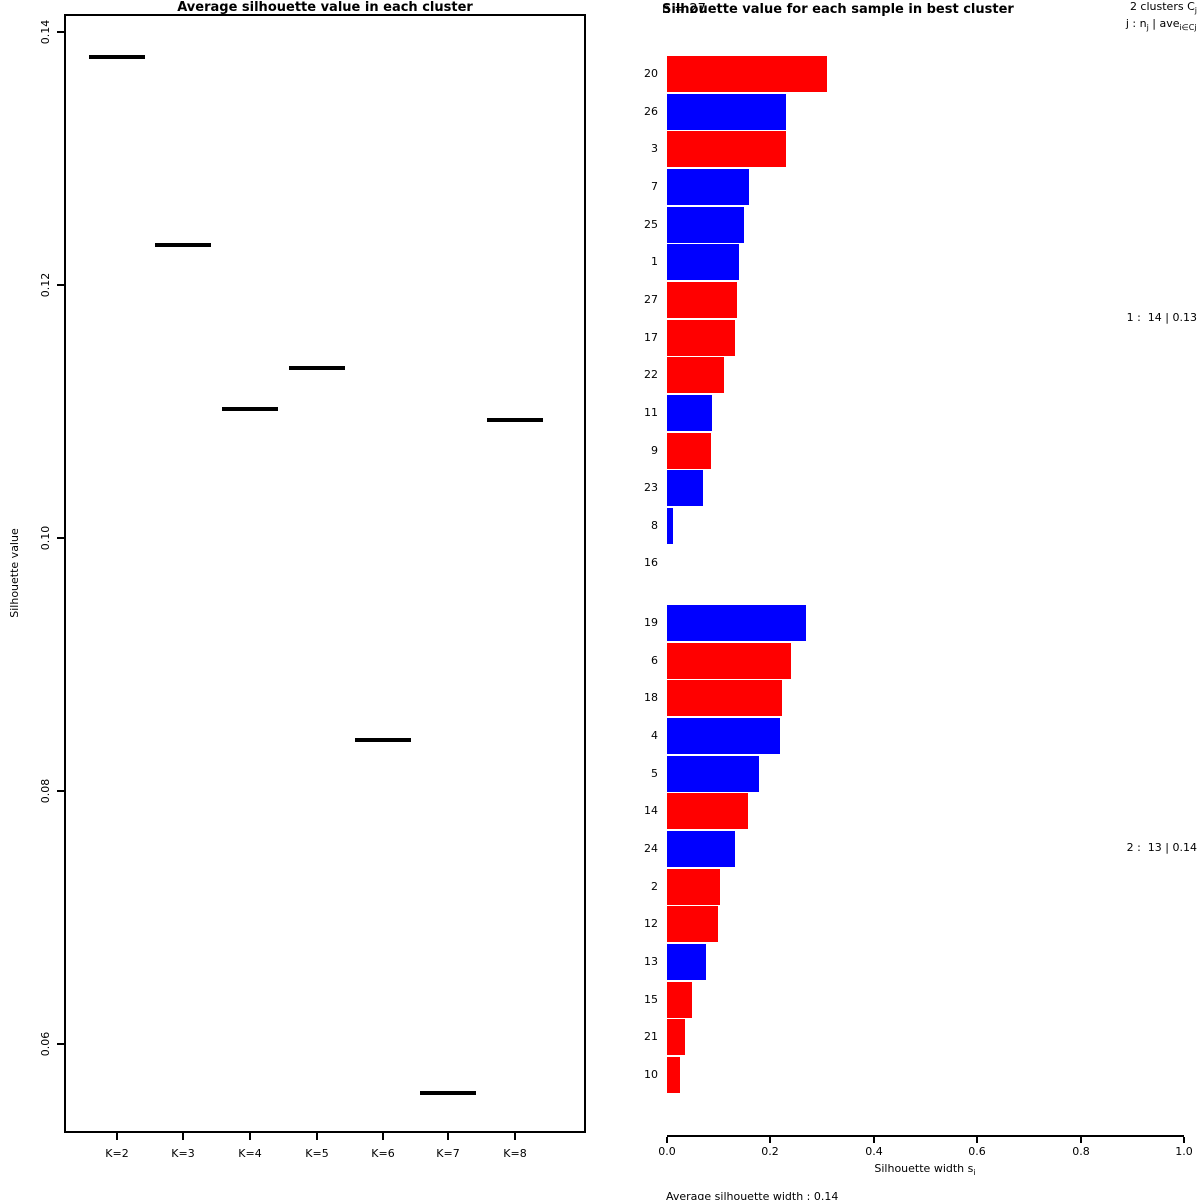 The width and height of the screenshot is (1200, 1200). Describe the element at coordinates (654, 148) in the screenshot. I see `bar-label: 3` at that location.